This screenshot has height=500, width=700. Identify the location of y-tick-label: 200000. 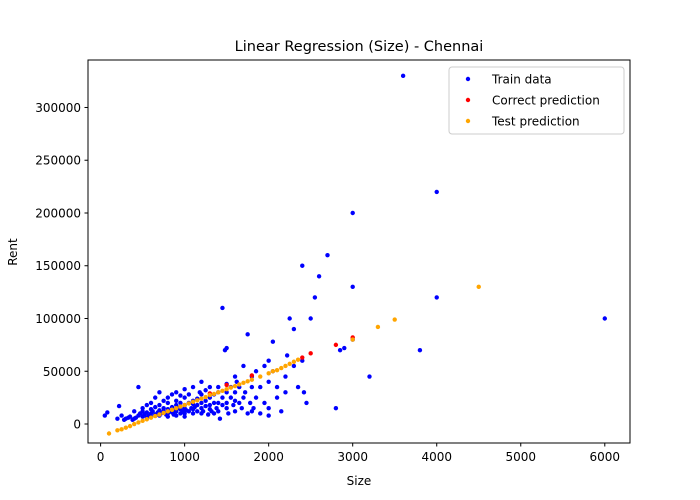
(58, 213).